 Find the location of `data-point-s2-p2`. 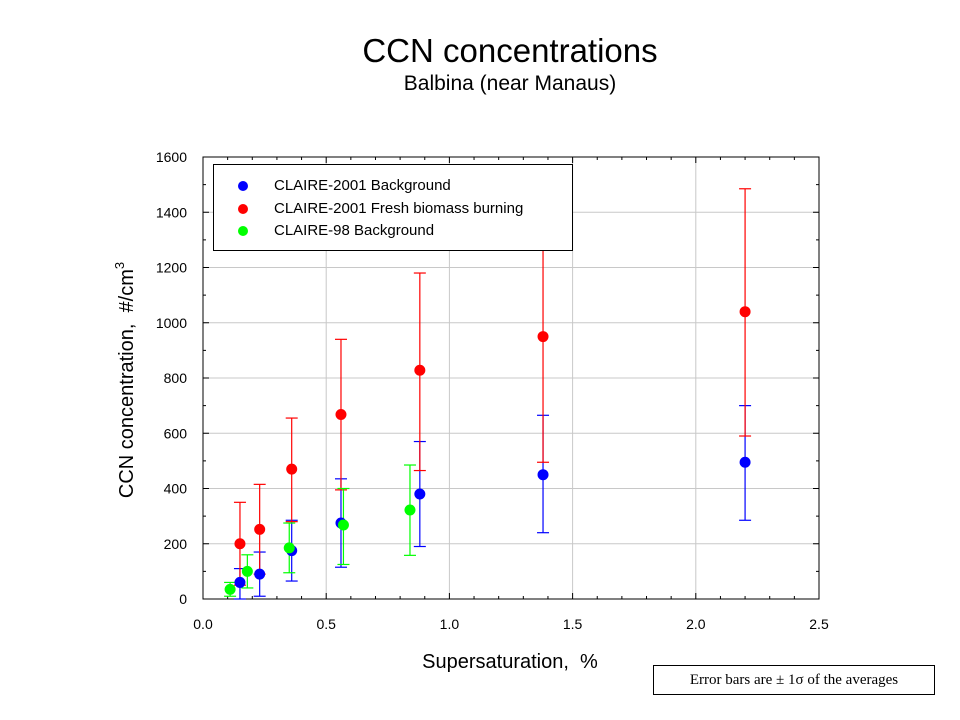

data-point-s2-p2 is located at coordinates (289, 548).